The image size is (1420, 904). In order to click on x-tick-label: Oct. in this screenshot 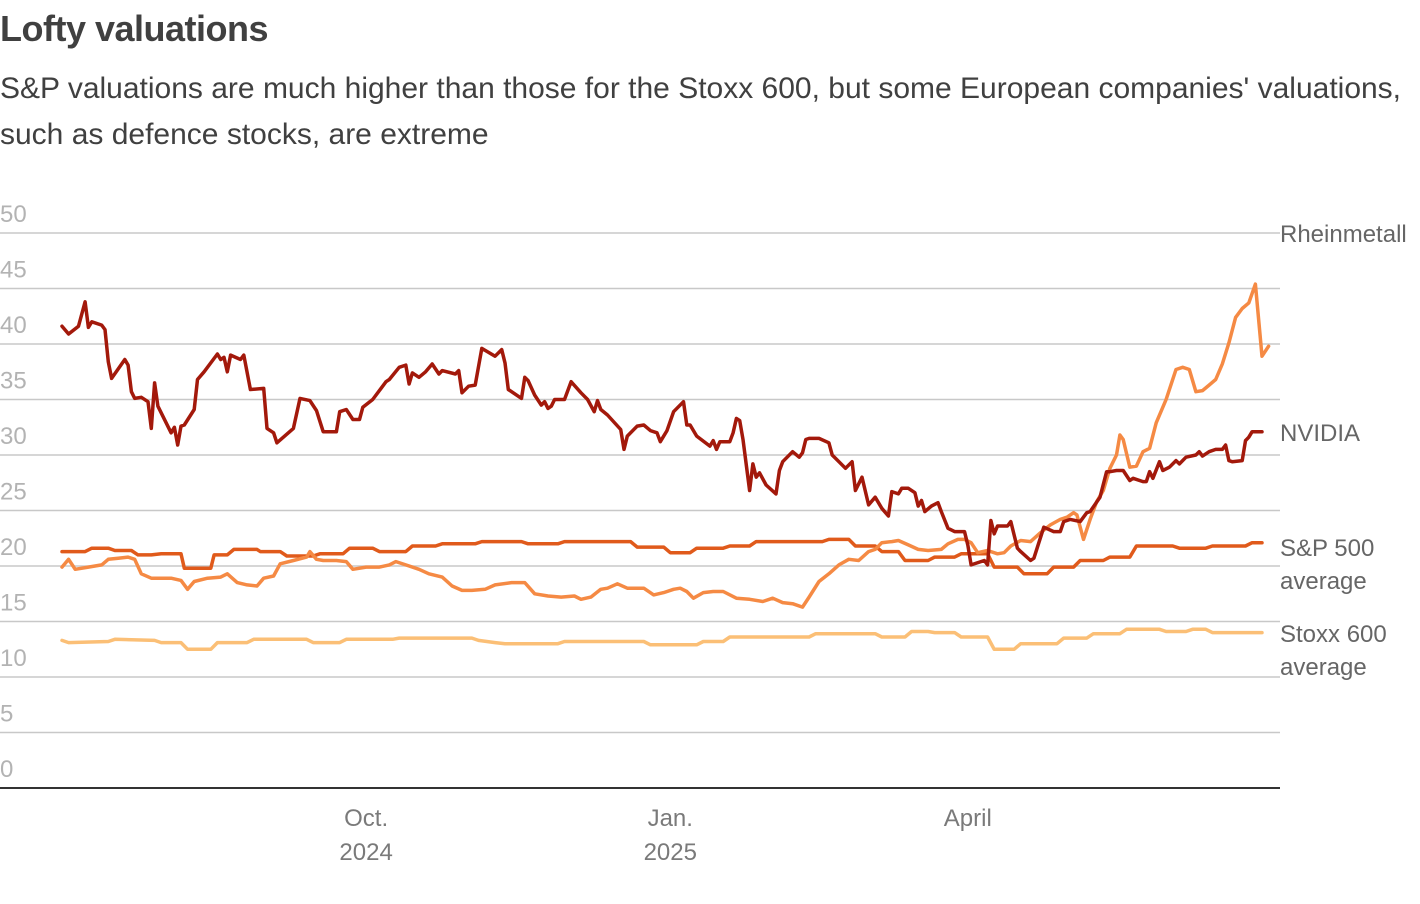, I will do `click(366, 818)`.